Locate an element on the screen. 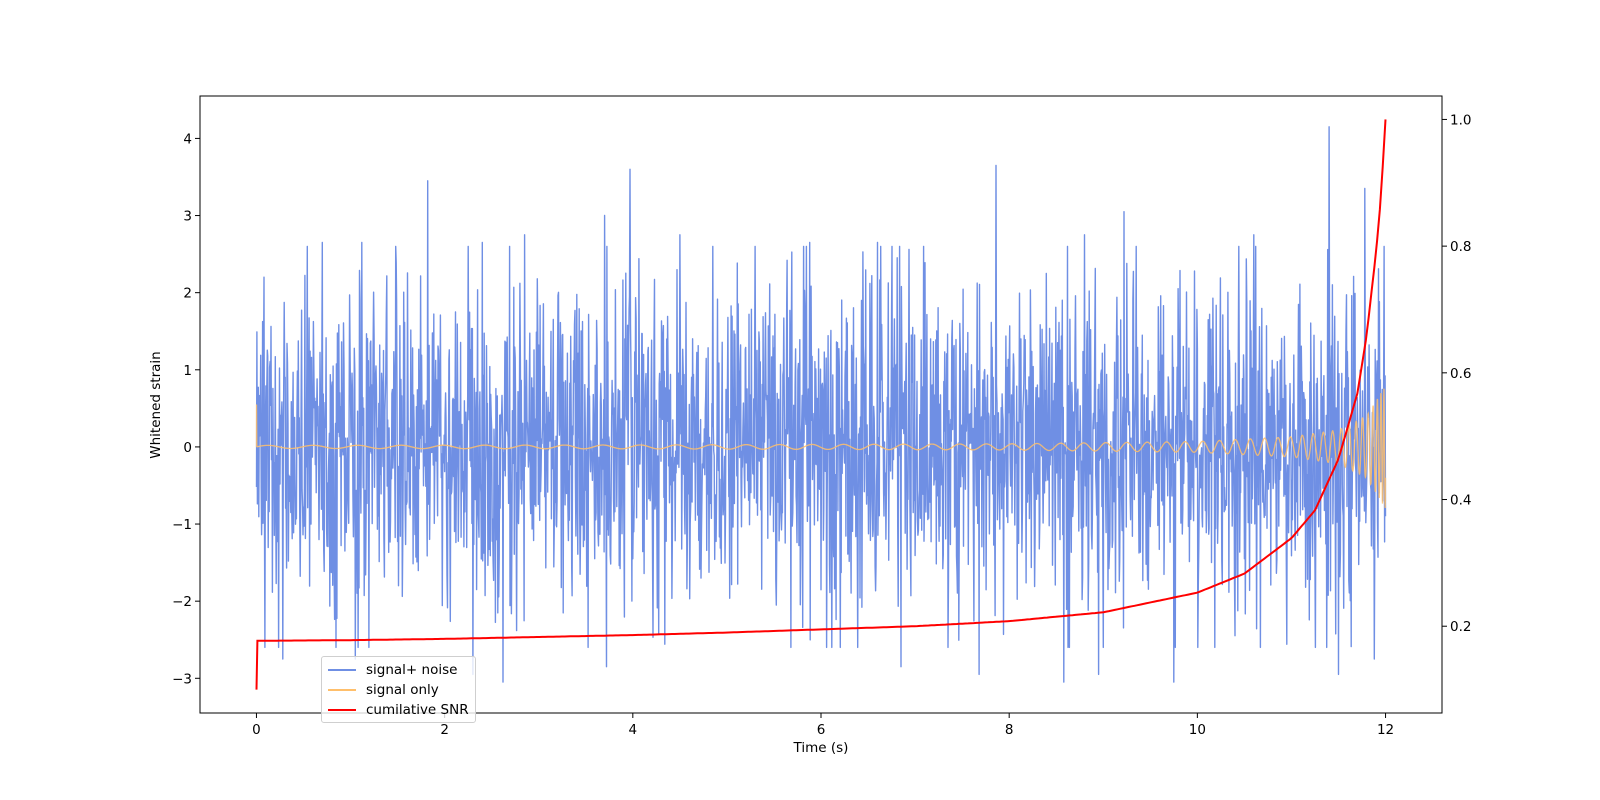 Image resolution: width=1600 pixels, height=800 pixels. y2-tick-label: 0.6 is located at coordinates (1460, 374).